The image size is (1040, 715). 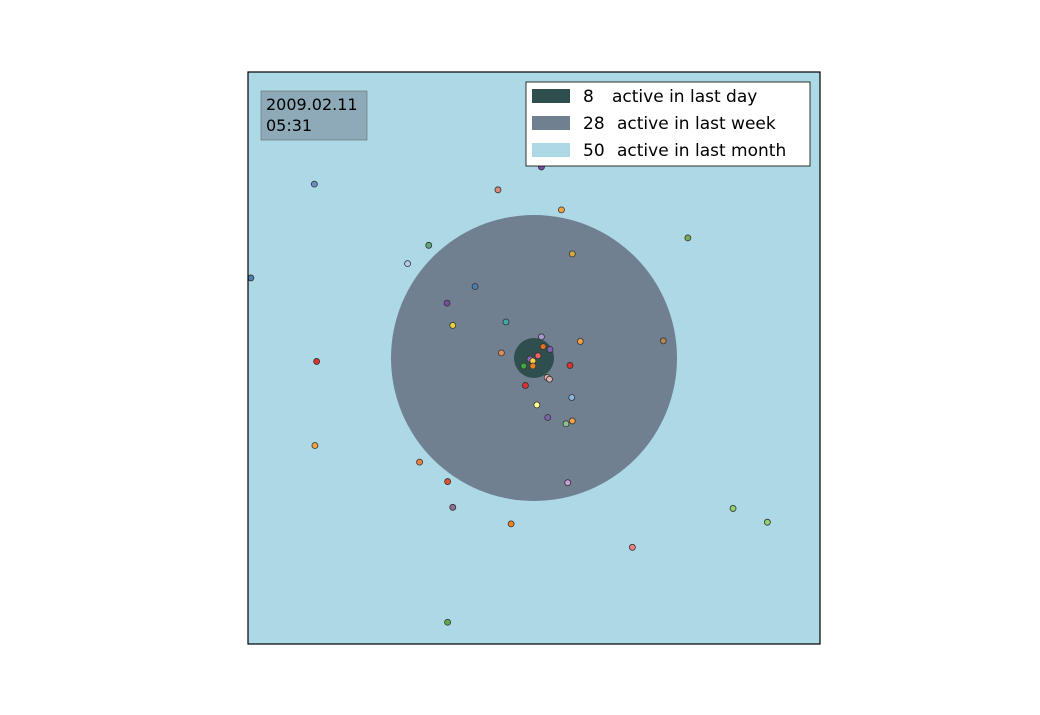 I want to click on timestamp-background, so click(x=314, y=115).